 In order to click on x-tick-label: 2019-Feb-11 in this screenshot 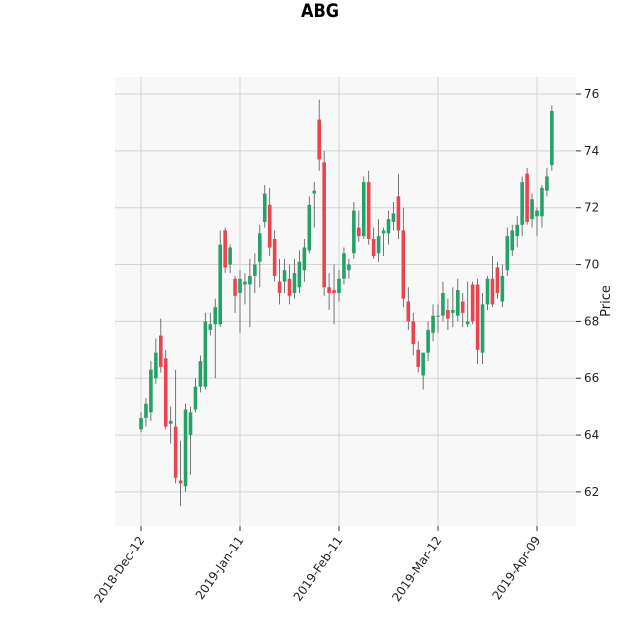, I will do `click(318, 569)`.